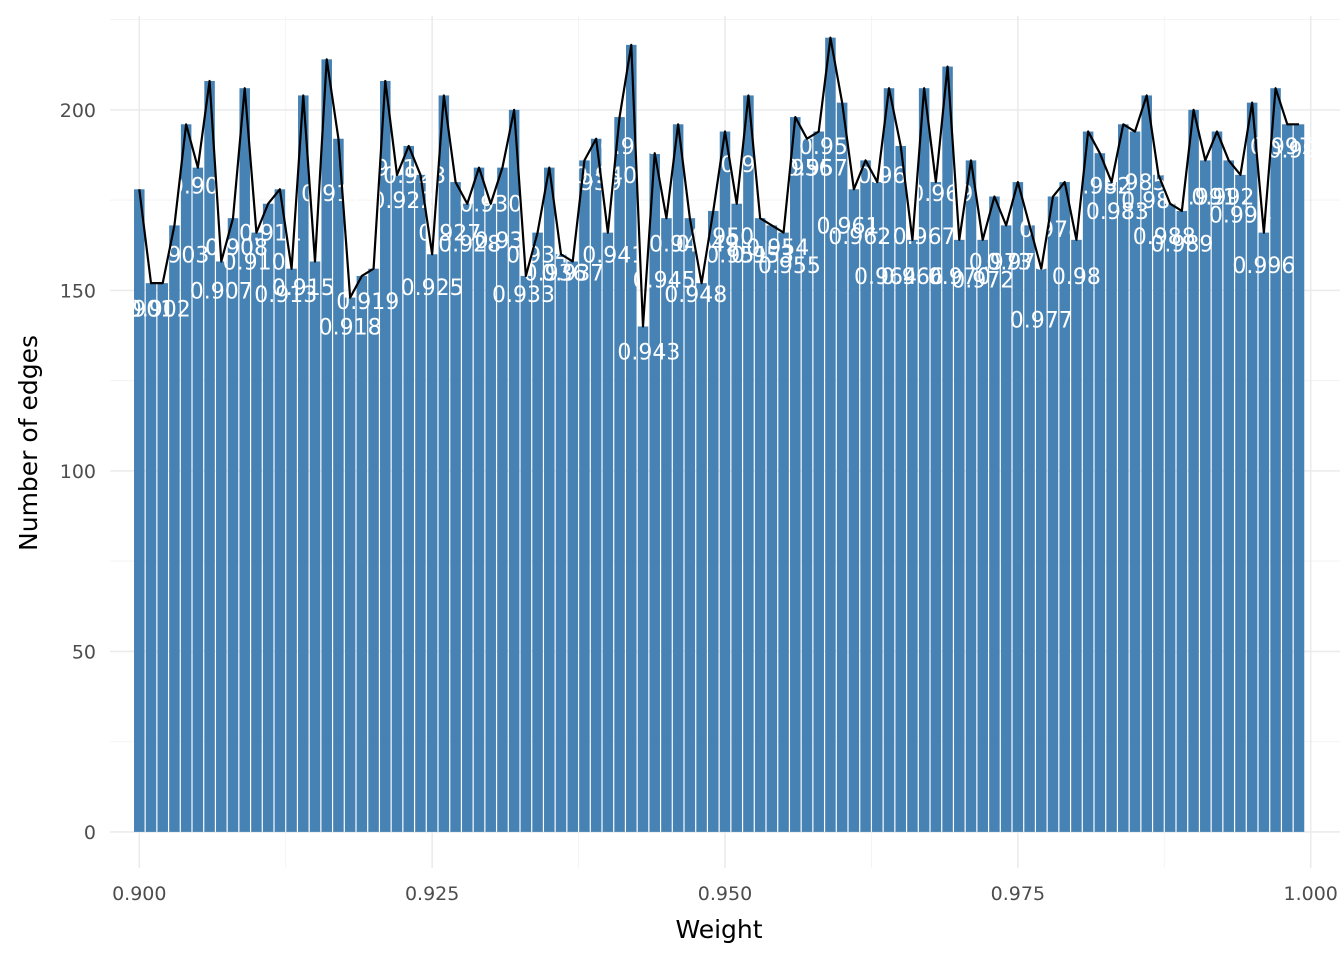  I want to click on bar-label: 0.918, so click(350, 327).